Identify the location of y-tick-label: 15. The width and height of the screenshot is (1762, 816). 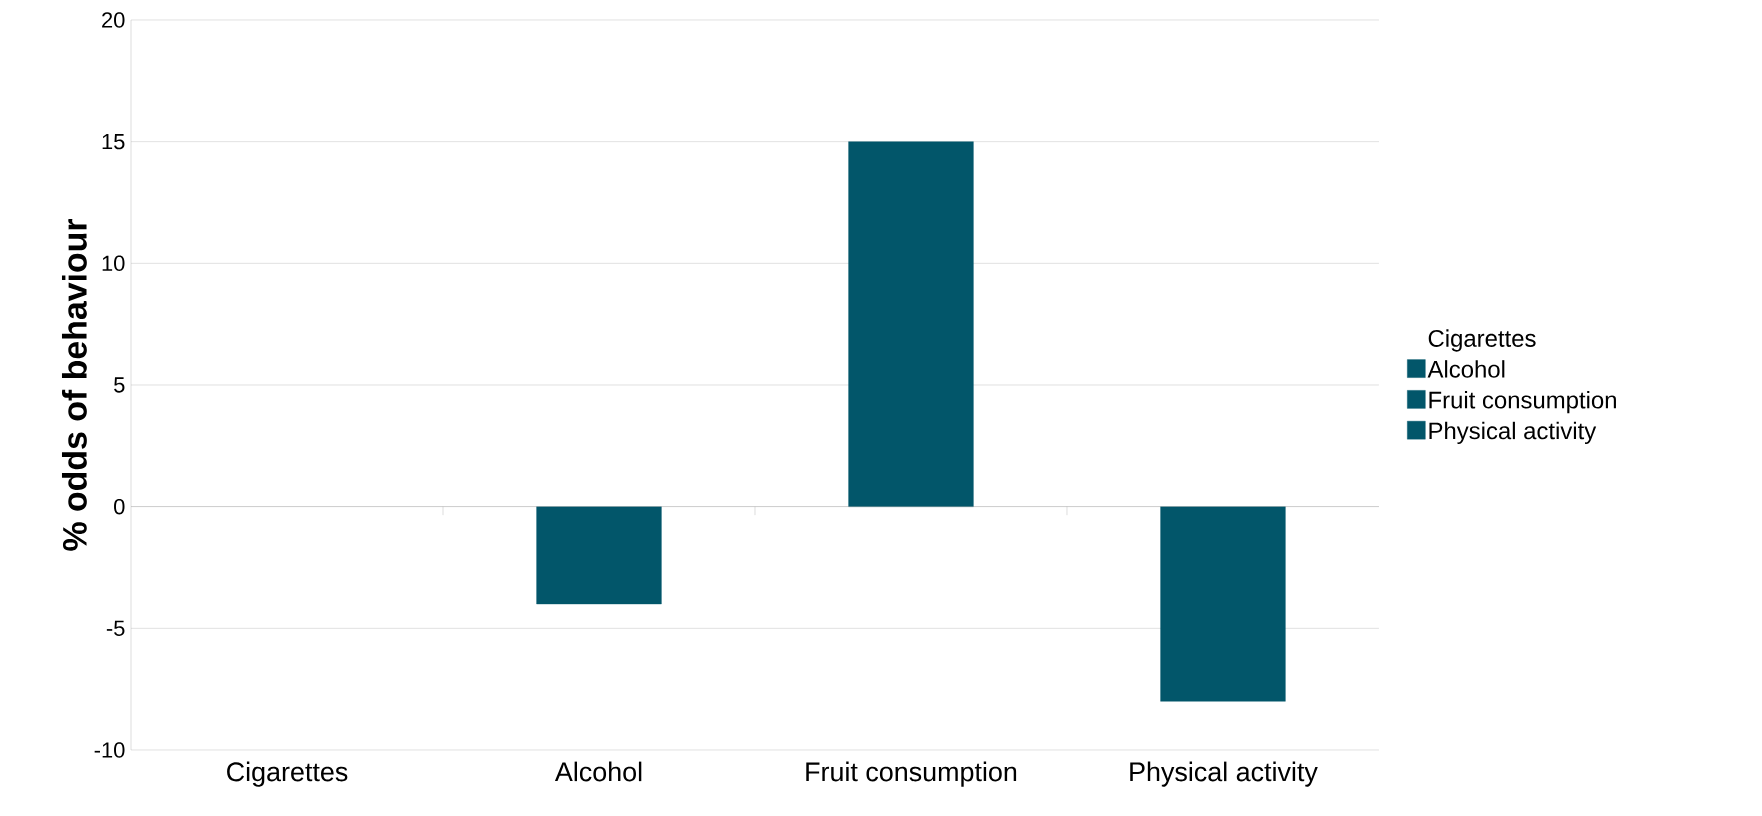
(113, 142).